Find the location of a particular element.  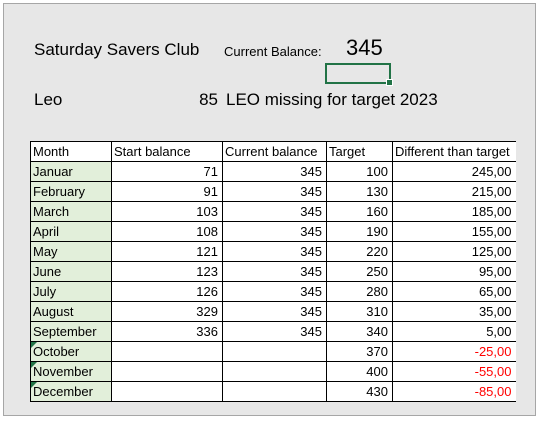

table-row: February 91 345 130 215,00 is located at coordinates (273, 191).